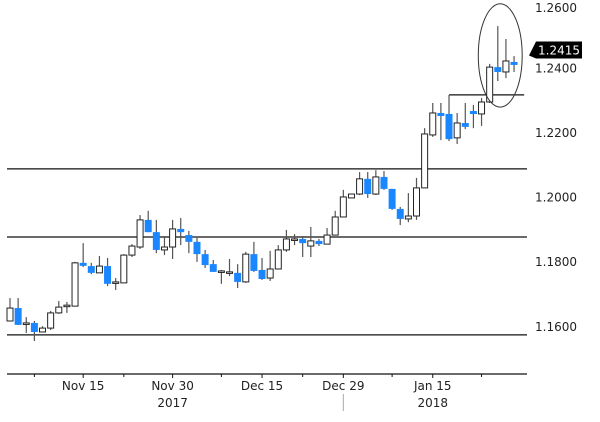  What do you see at coordinates (432, 386) in the screenshot?
I see `x-tick-label: Jan 15` at bounding box center [432, 386].